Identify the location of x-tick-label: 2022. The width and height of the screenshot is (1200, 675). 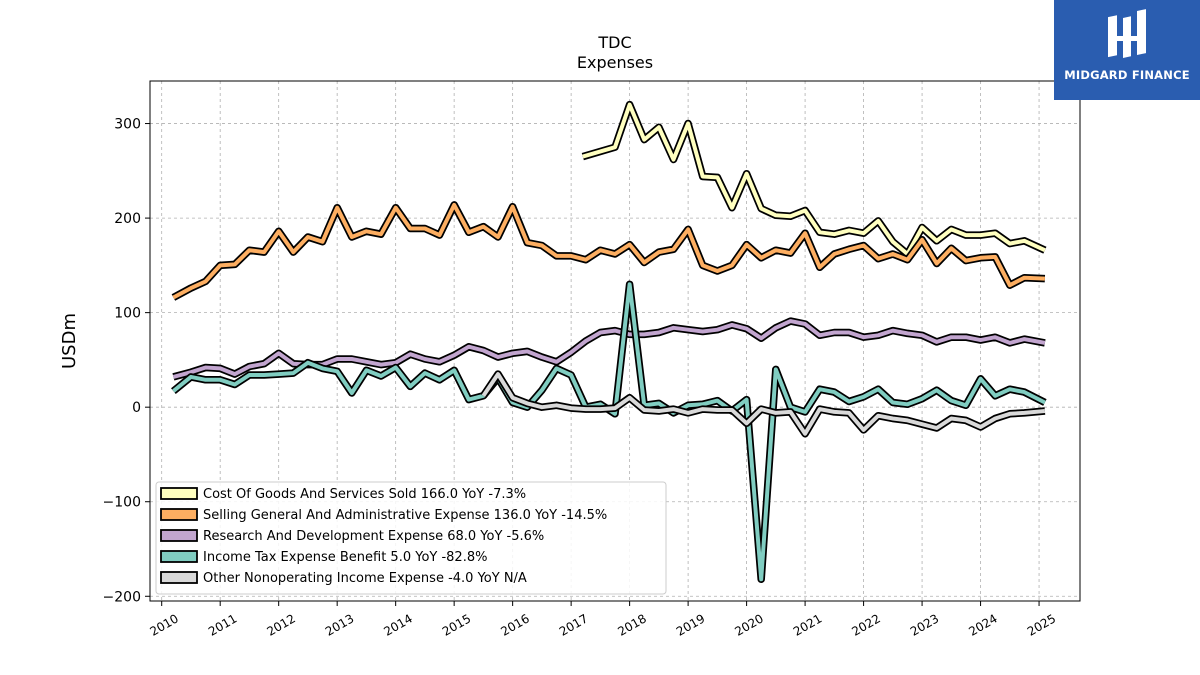
(865, 624).